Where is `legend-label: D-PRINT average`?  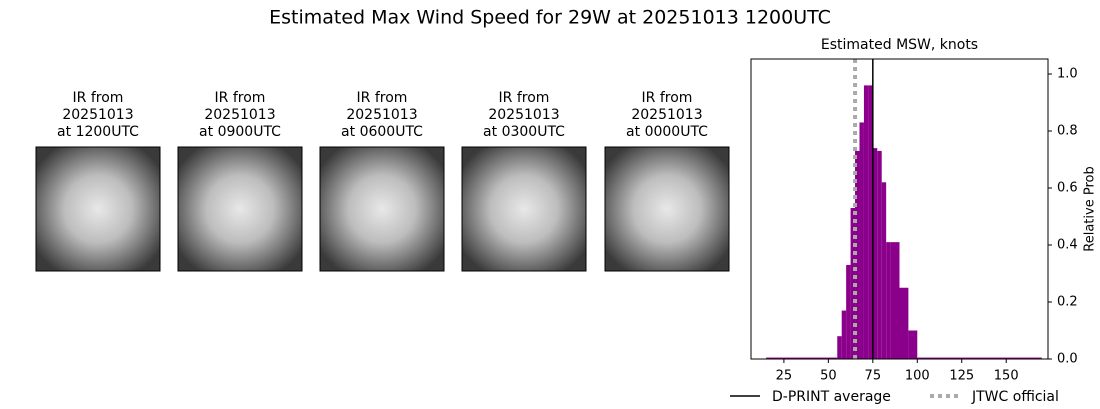 legend-label: D-PRINT average is located at coordinates (831, 397).